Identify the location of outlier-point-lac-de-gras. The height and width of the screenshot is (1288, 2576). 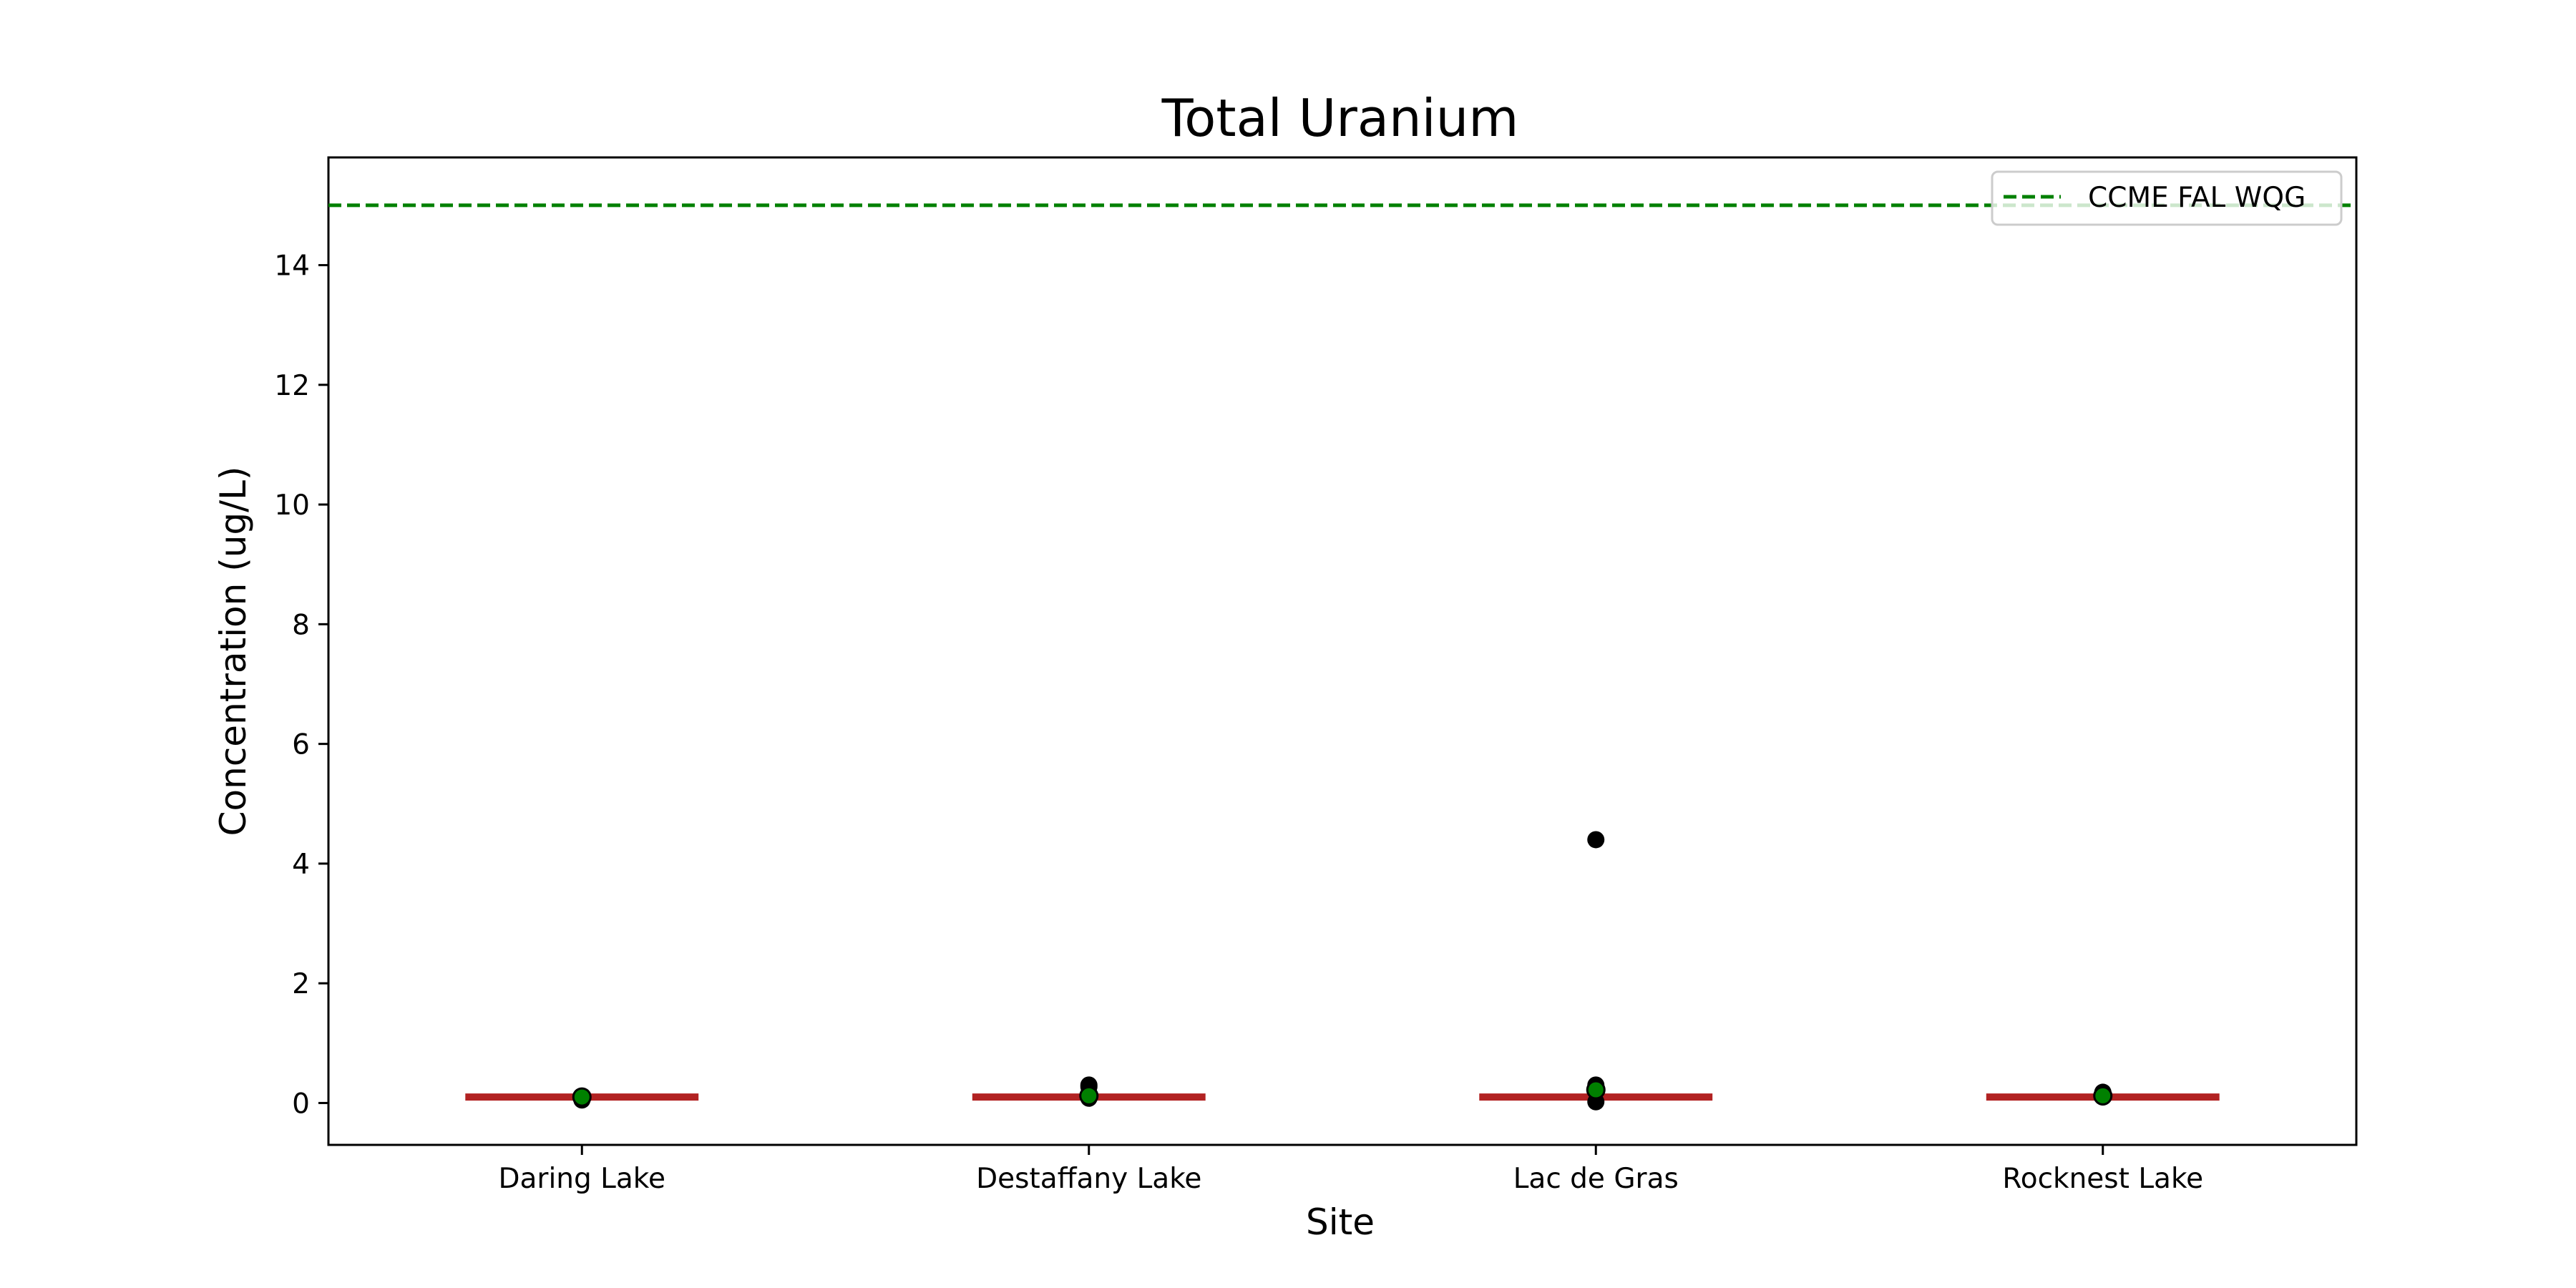
(1596, 840).